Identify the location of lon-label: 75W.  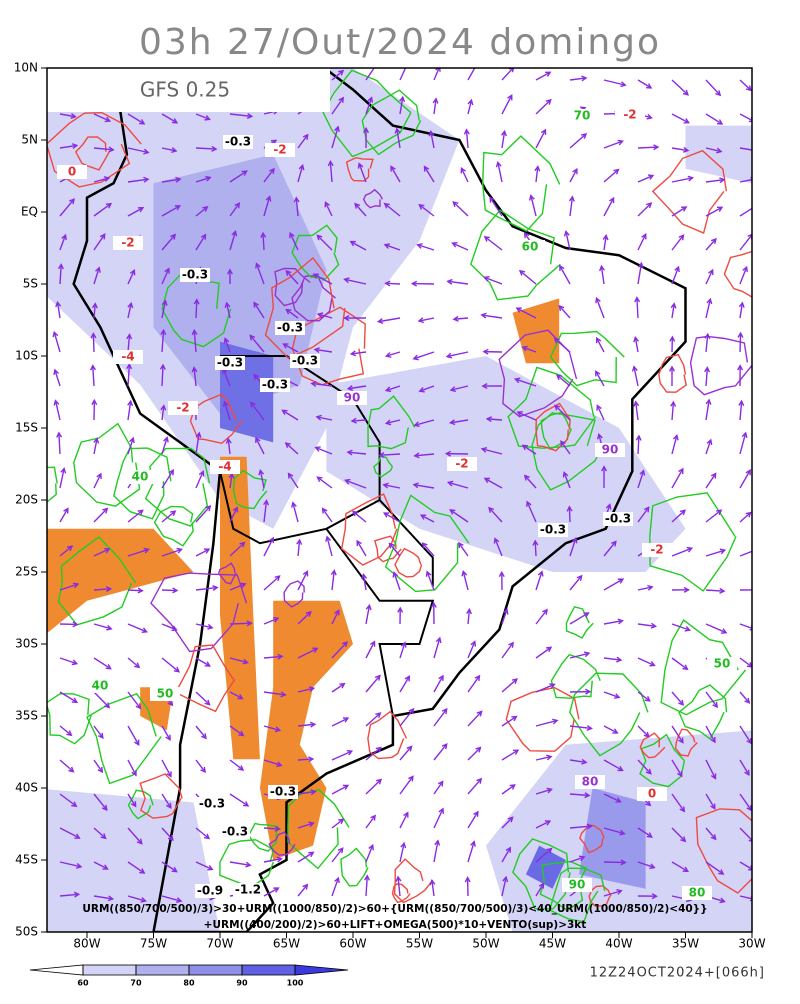
(153, 944).